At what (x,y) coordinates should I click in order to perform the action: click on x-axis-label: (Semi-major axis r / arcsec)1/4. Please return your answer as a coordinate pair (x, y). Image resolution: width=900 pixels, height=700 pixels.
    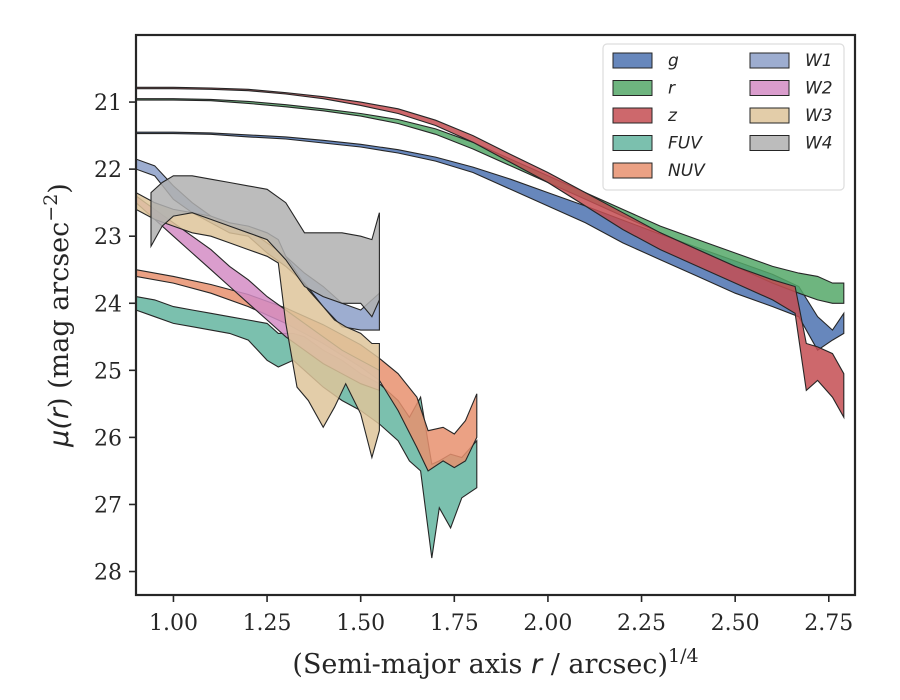
    Looking at the image, I should click on (495, 662).